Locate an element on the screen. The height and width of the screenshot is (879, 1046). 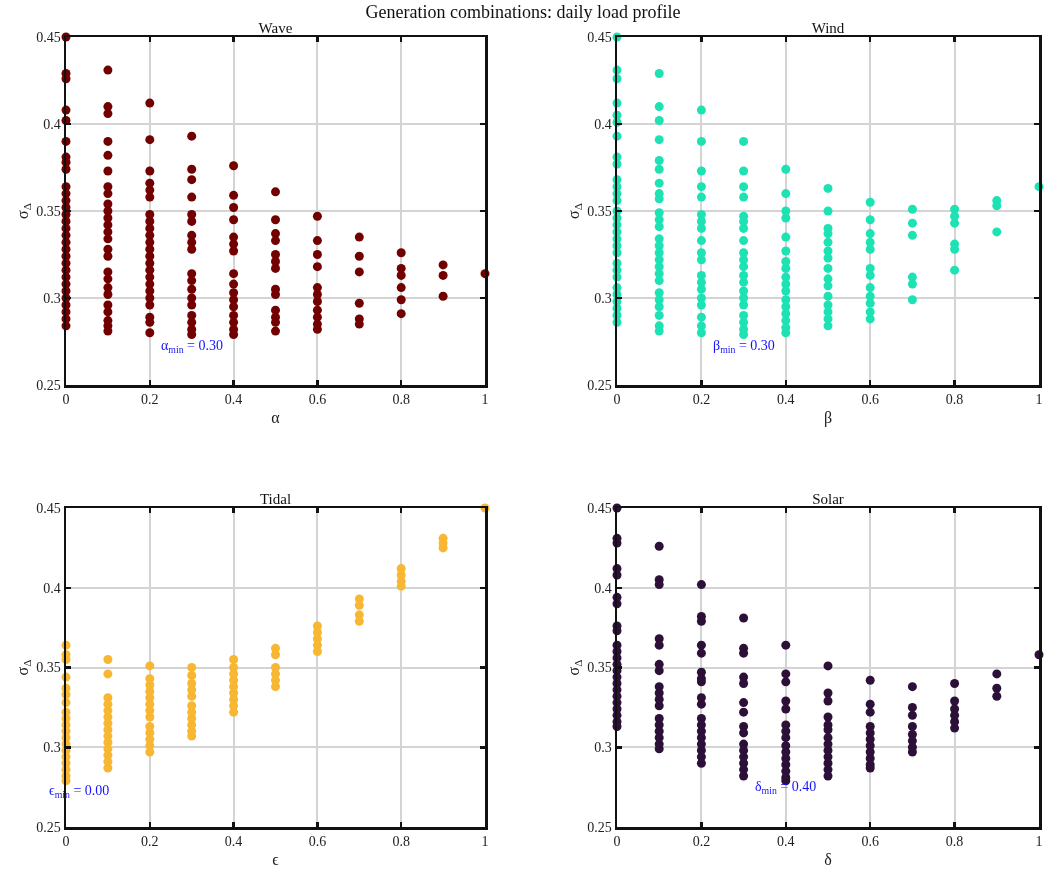
chart-title: Wind is located at coordinates (828, 28).